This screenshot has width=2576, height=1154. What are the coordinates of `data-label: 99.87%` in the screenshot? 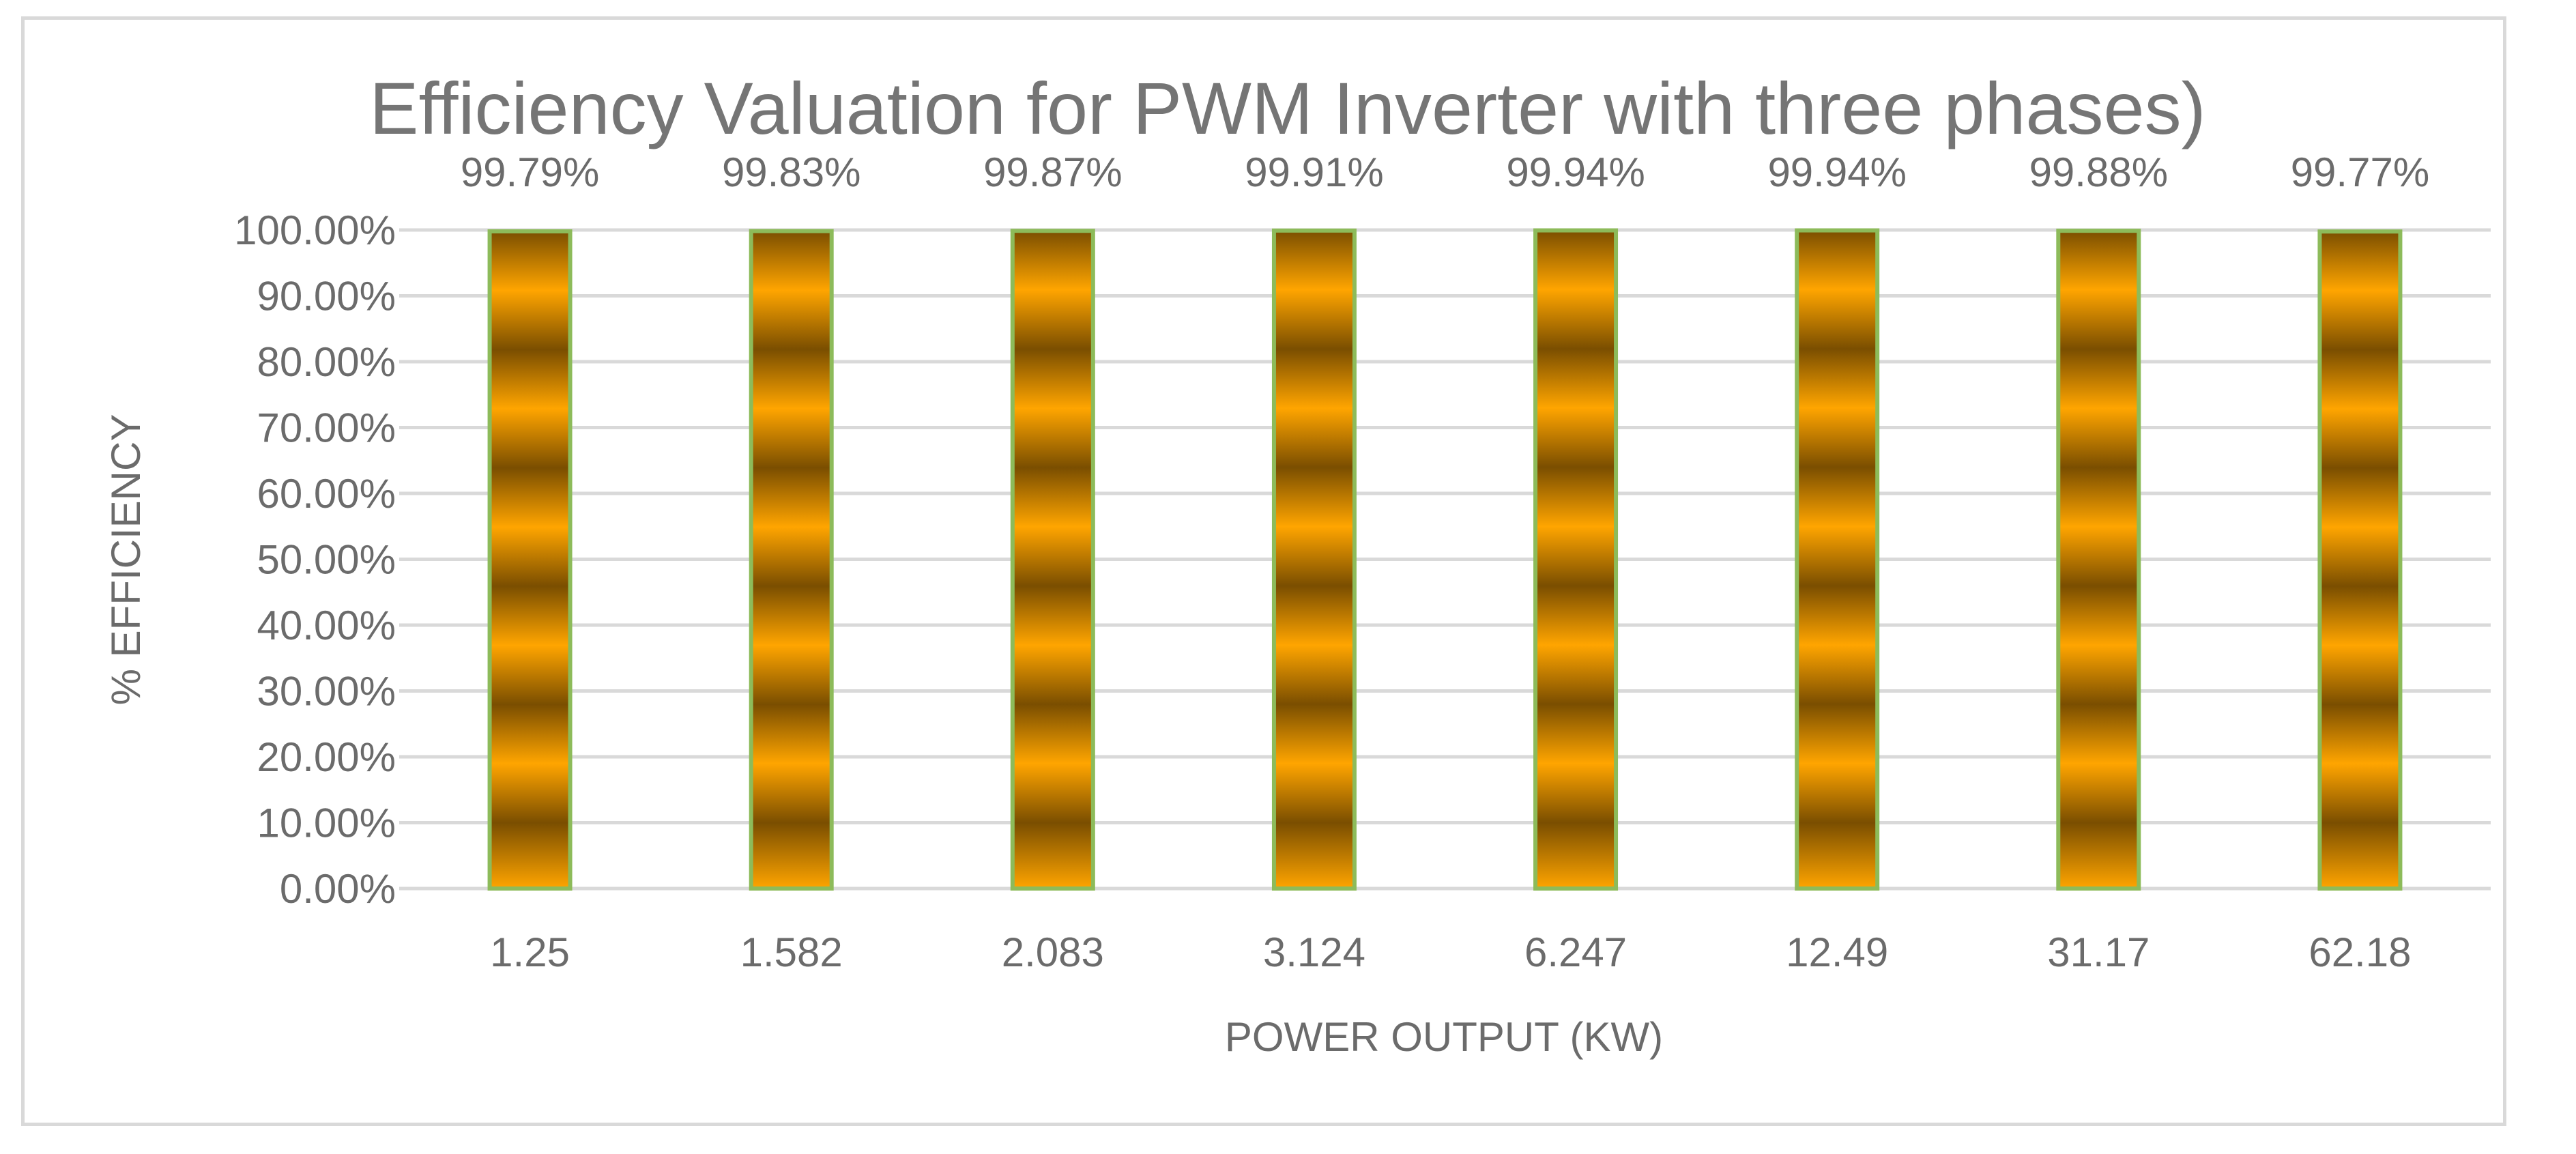 It's located at (1053, 172).